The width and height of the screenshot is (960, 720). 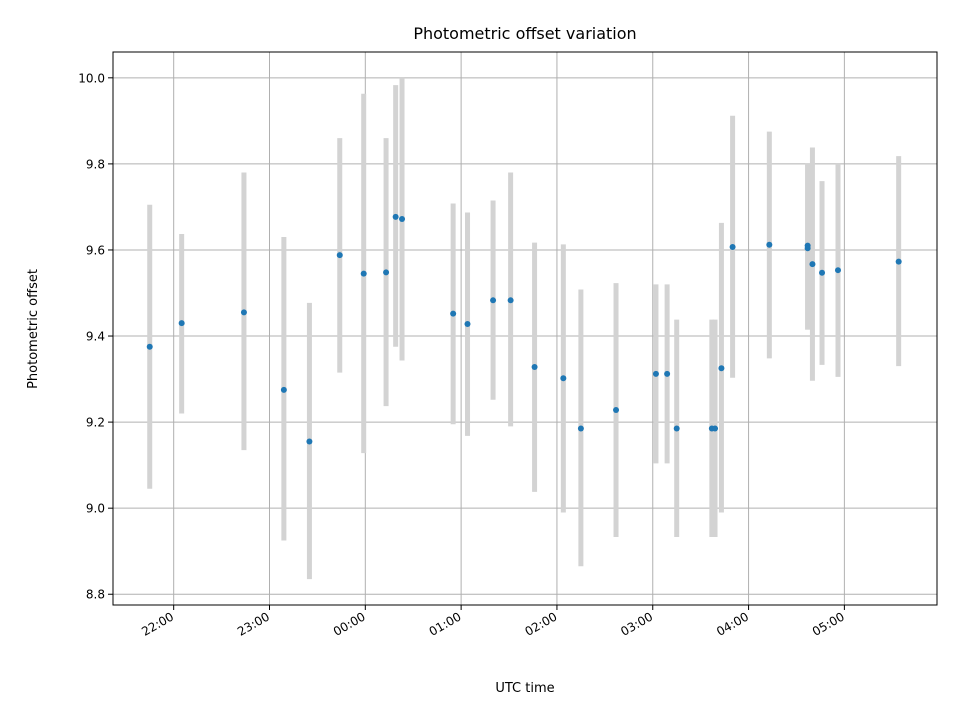 I want to click on y-tick-label: 10.0, so click(x=91, y=78).